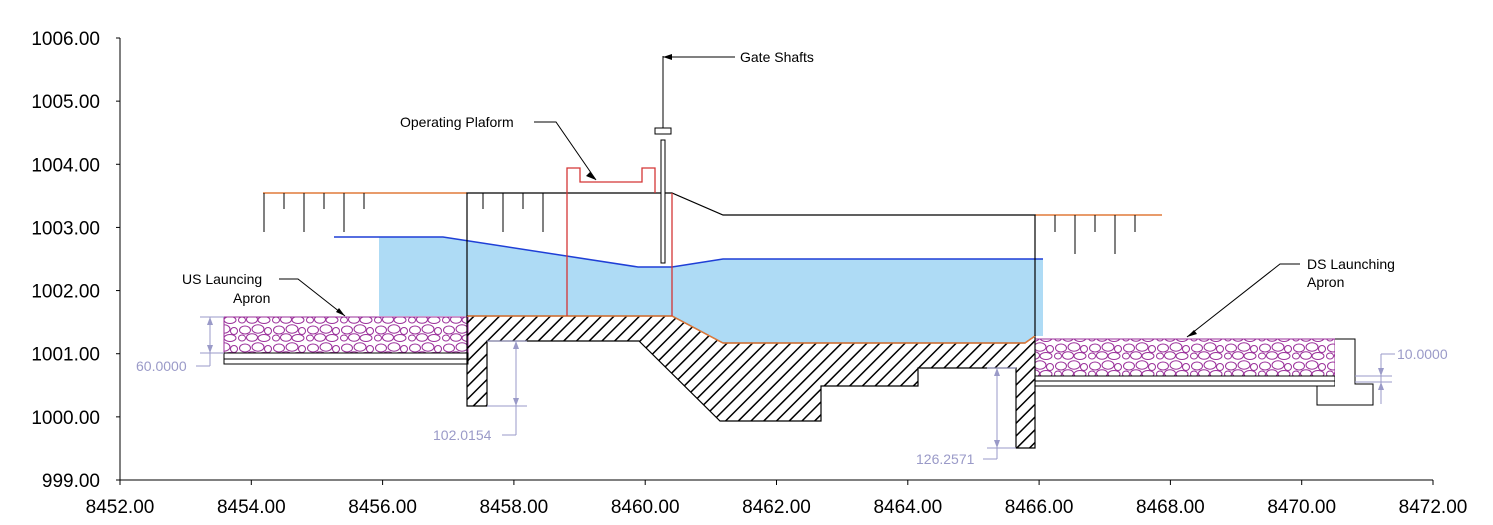  I want to click on us-apron-filter-layer, so click(346, 356).